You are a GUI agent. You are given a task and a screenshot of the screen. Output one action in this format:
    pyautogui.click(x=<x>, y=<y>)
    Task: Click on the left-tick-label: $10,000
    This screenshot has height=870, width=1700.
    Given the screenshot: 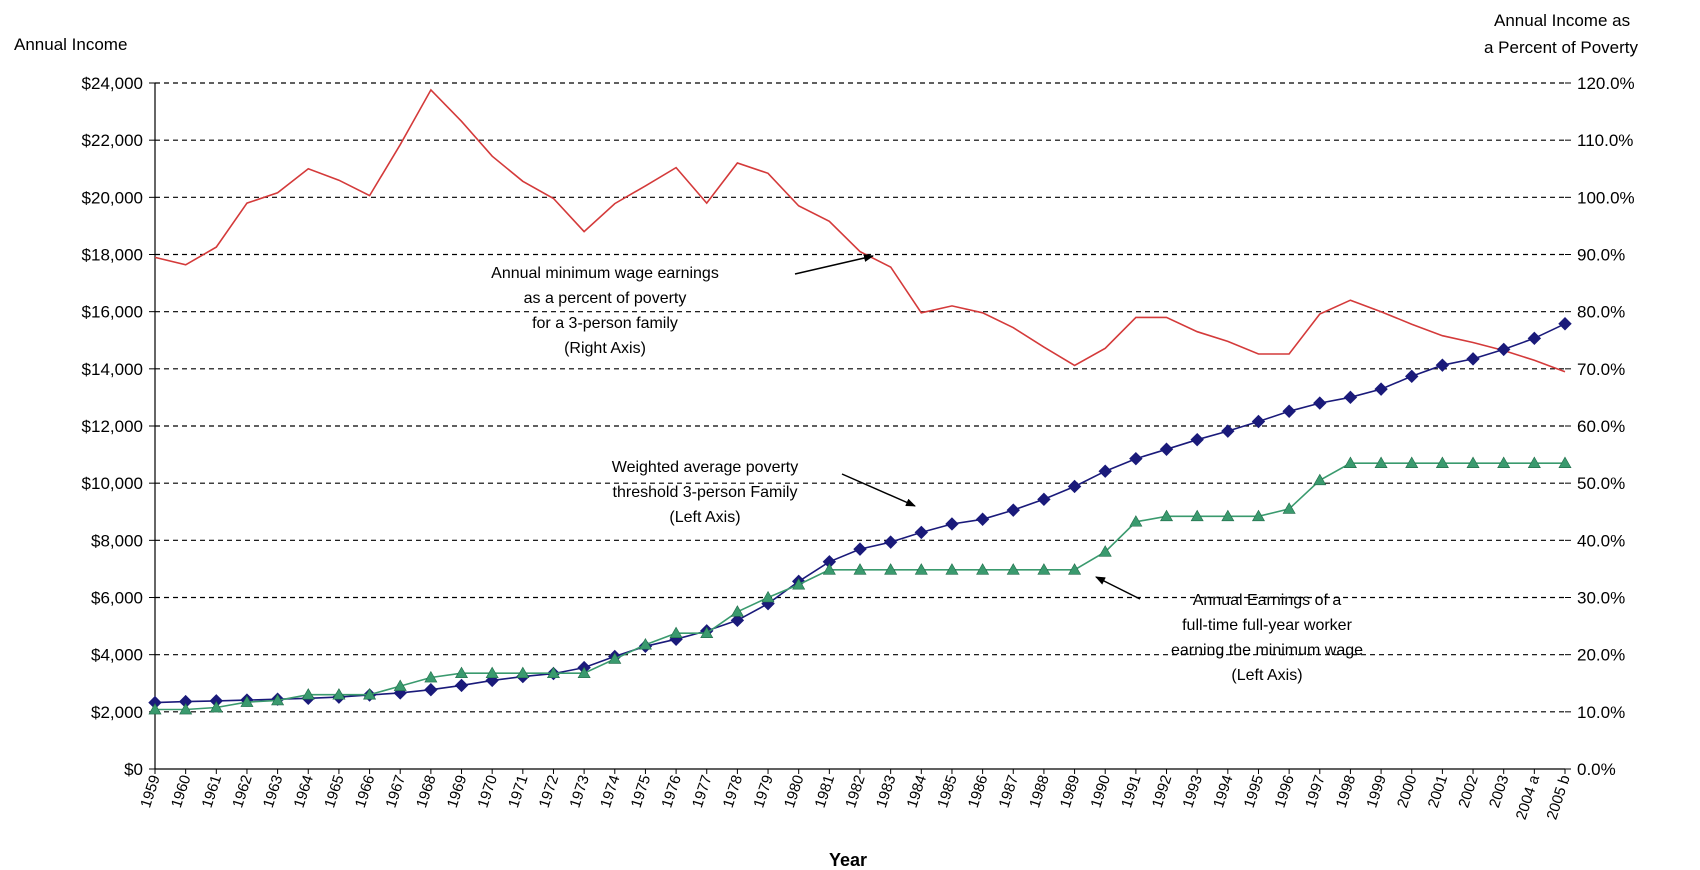 What is the action you would take?
    pyautogui.click(x=112, y=483)
    